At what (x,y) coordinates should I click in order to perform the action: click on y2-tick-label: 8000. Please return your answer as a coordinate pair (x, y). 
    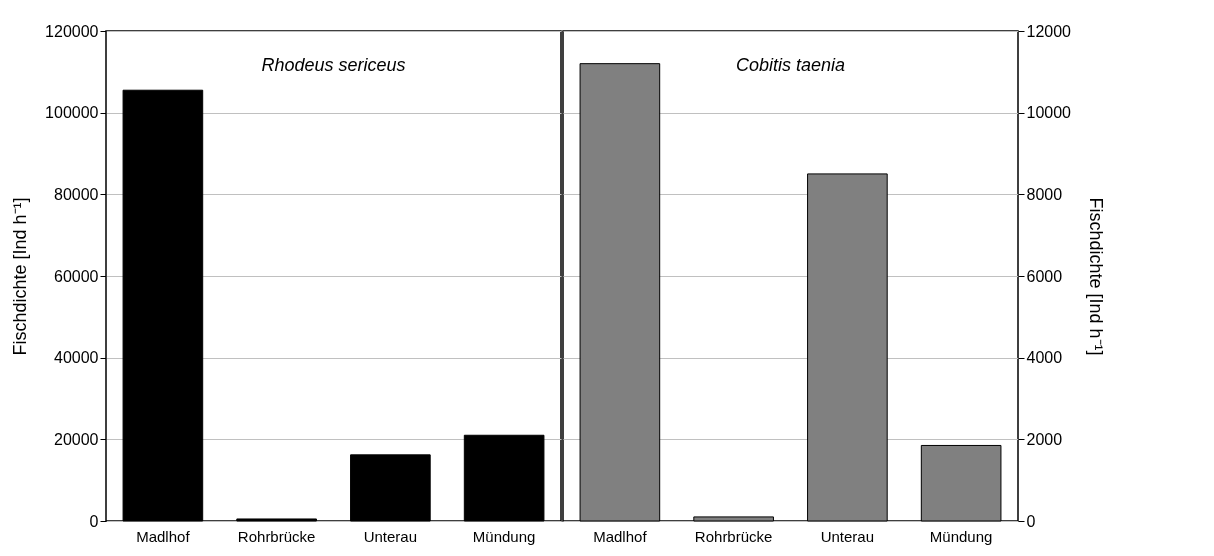
    Looking at the image, I should click on (1044, 194).